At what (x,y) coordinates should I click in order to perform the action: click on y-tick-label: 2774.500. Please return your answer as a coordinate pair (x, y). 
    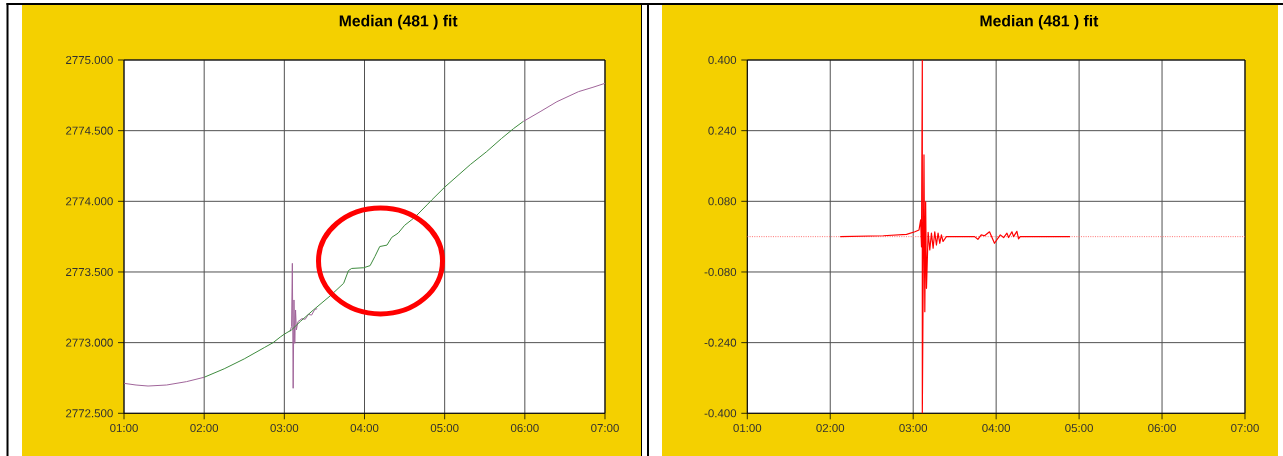
    Looking at the image, I should click on (89, 130).